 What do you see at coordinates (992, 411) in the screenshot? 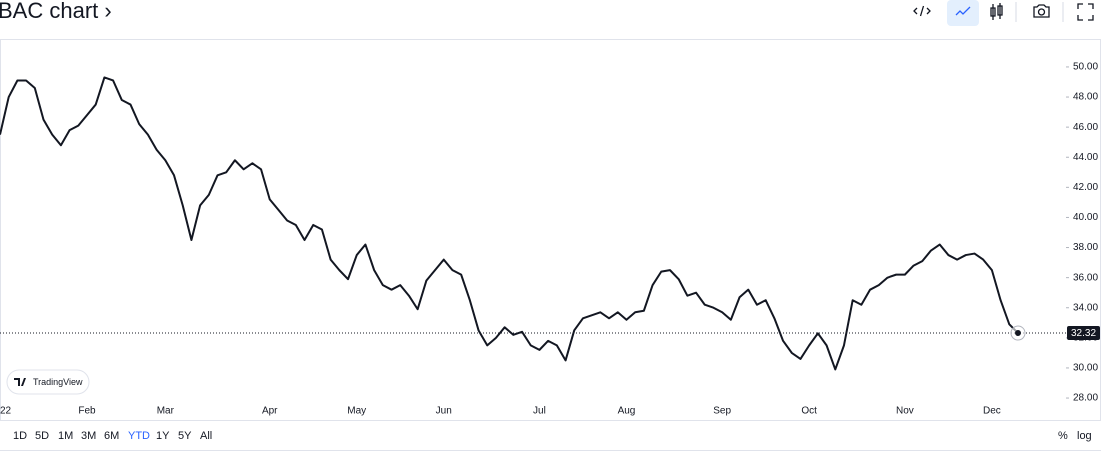
I see `x-tick-label: Dec` at bounding box center [992, 411].